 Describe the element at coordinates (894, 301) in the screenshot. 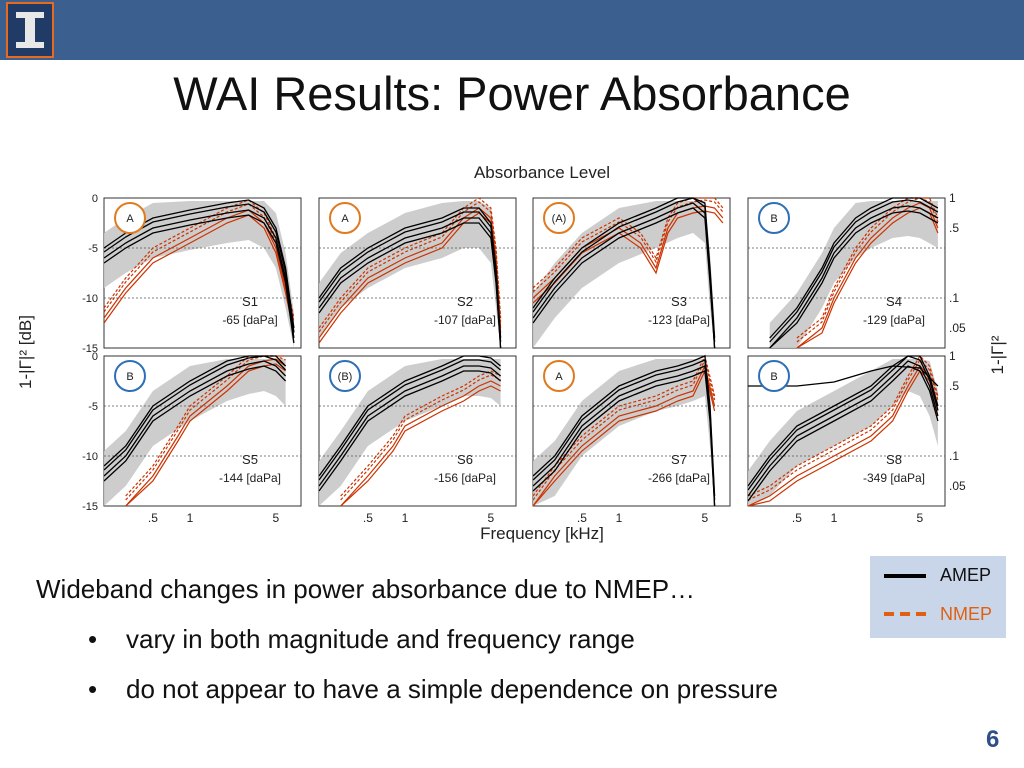

I see `subject-label: S4` at that location.